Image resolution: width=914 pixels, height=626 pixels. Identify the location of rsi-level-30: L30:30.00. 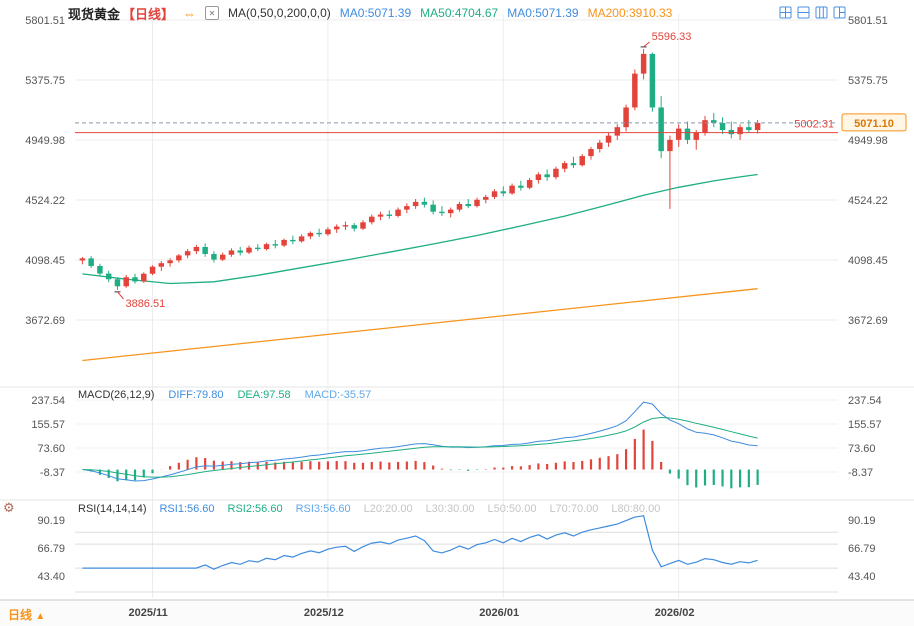
(450, 509).